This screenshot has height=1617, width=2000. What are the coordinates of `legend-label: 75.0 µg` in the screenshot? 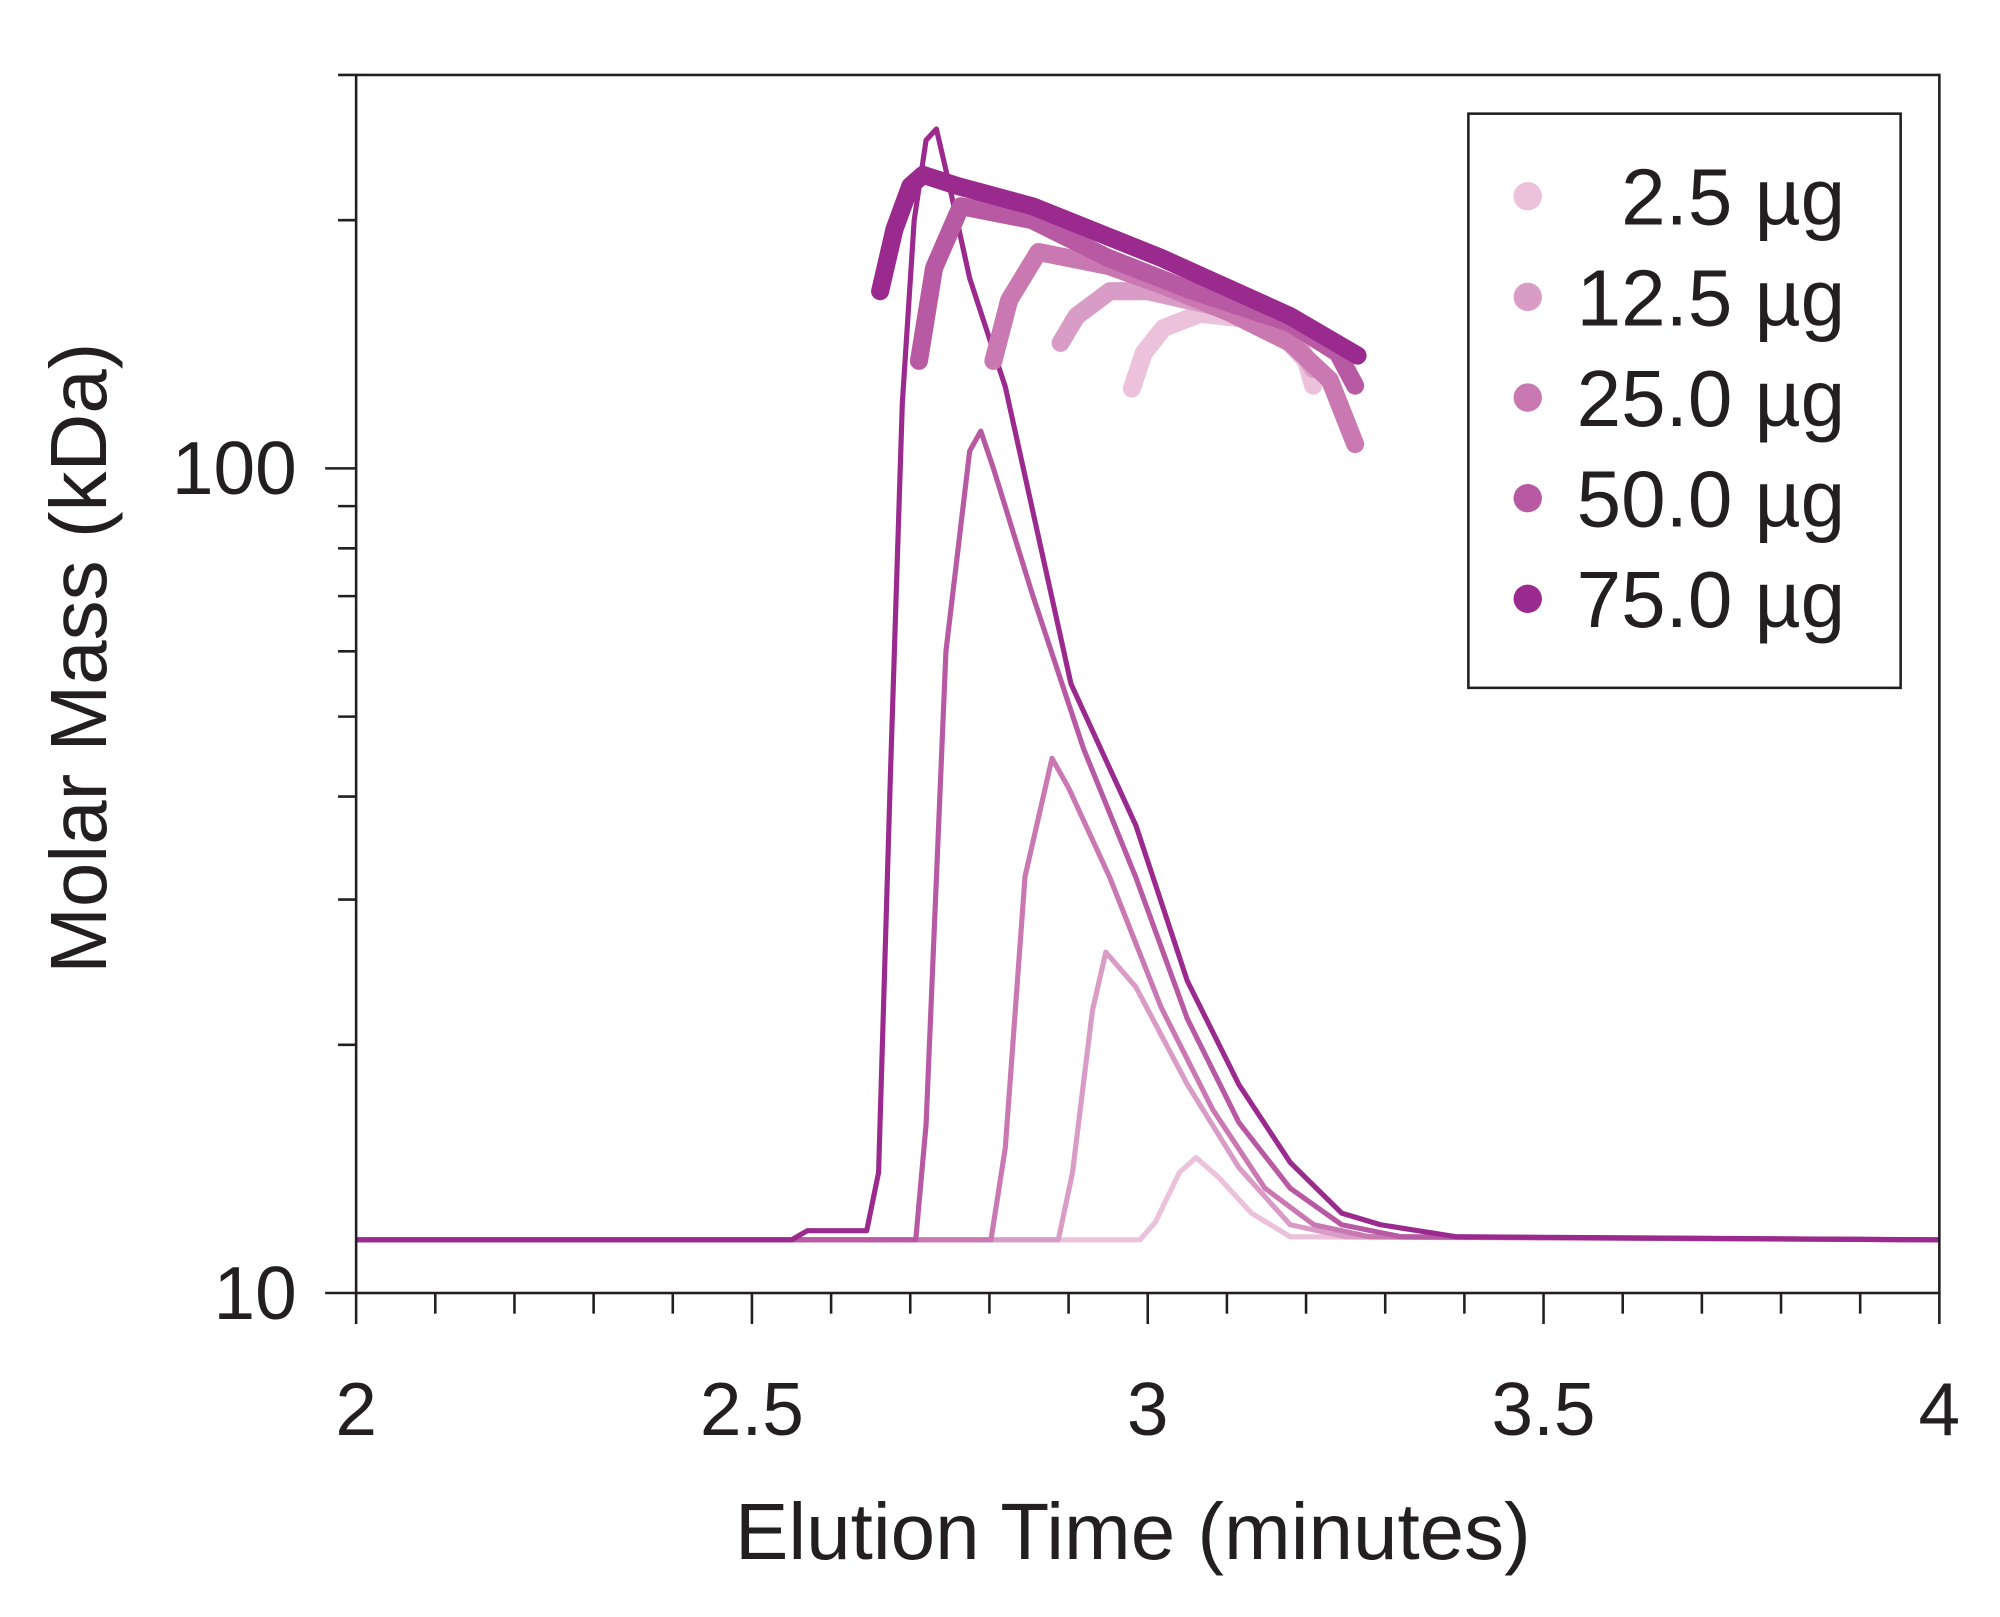 It's located at (1711, 599).